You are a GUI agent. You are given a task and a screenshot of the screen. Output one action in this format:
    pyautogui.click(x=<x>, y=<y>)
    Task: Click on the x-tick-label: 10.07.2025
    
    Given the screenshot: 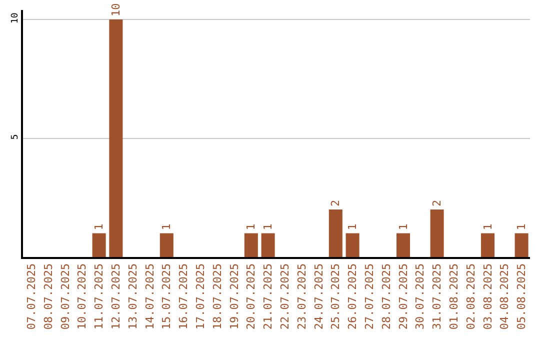 What is the action you would take?
    pyautogui.click(x=82, y=296)
    